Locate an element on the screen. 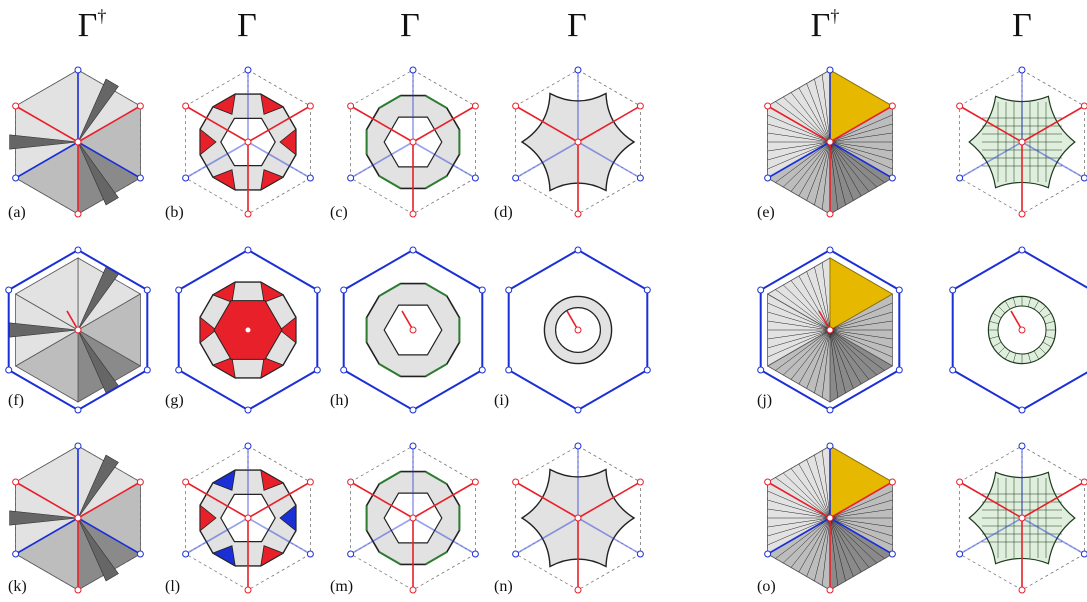  blue-spoke is located at coordinates (991, 536).